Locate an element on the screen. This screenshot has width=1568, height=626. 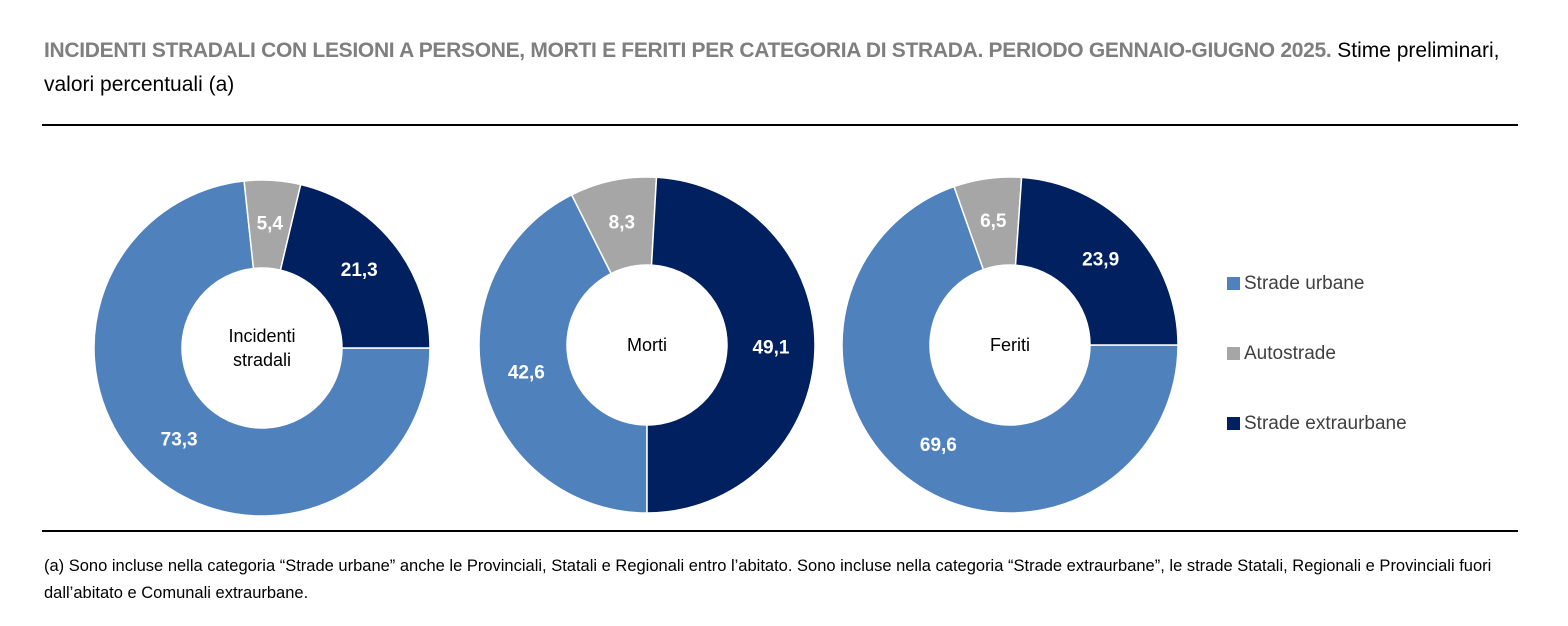
center-label: Feriti is located at coordinates (1010, 345).